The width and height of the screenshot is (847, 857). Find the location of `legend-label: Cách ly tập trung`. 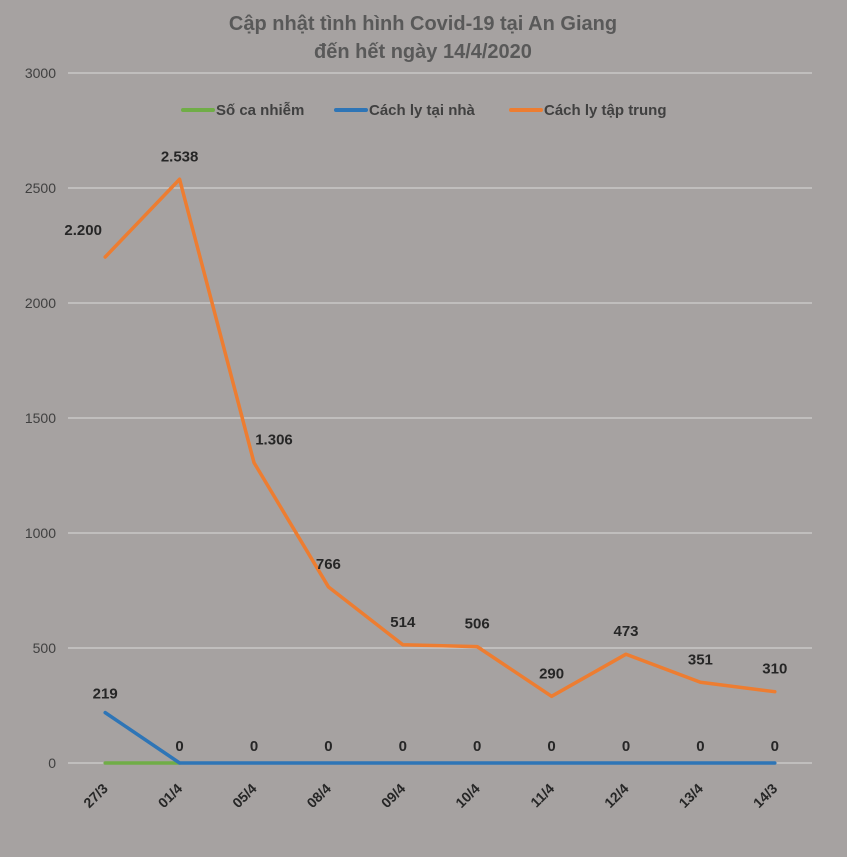

legend-label: Cách ly tập trung is located at coordinates (605, 110).